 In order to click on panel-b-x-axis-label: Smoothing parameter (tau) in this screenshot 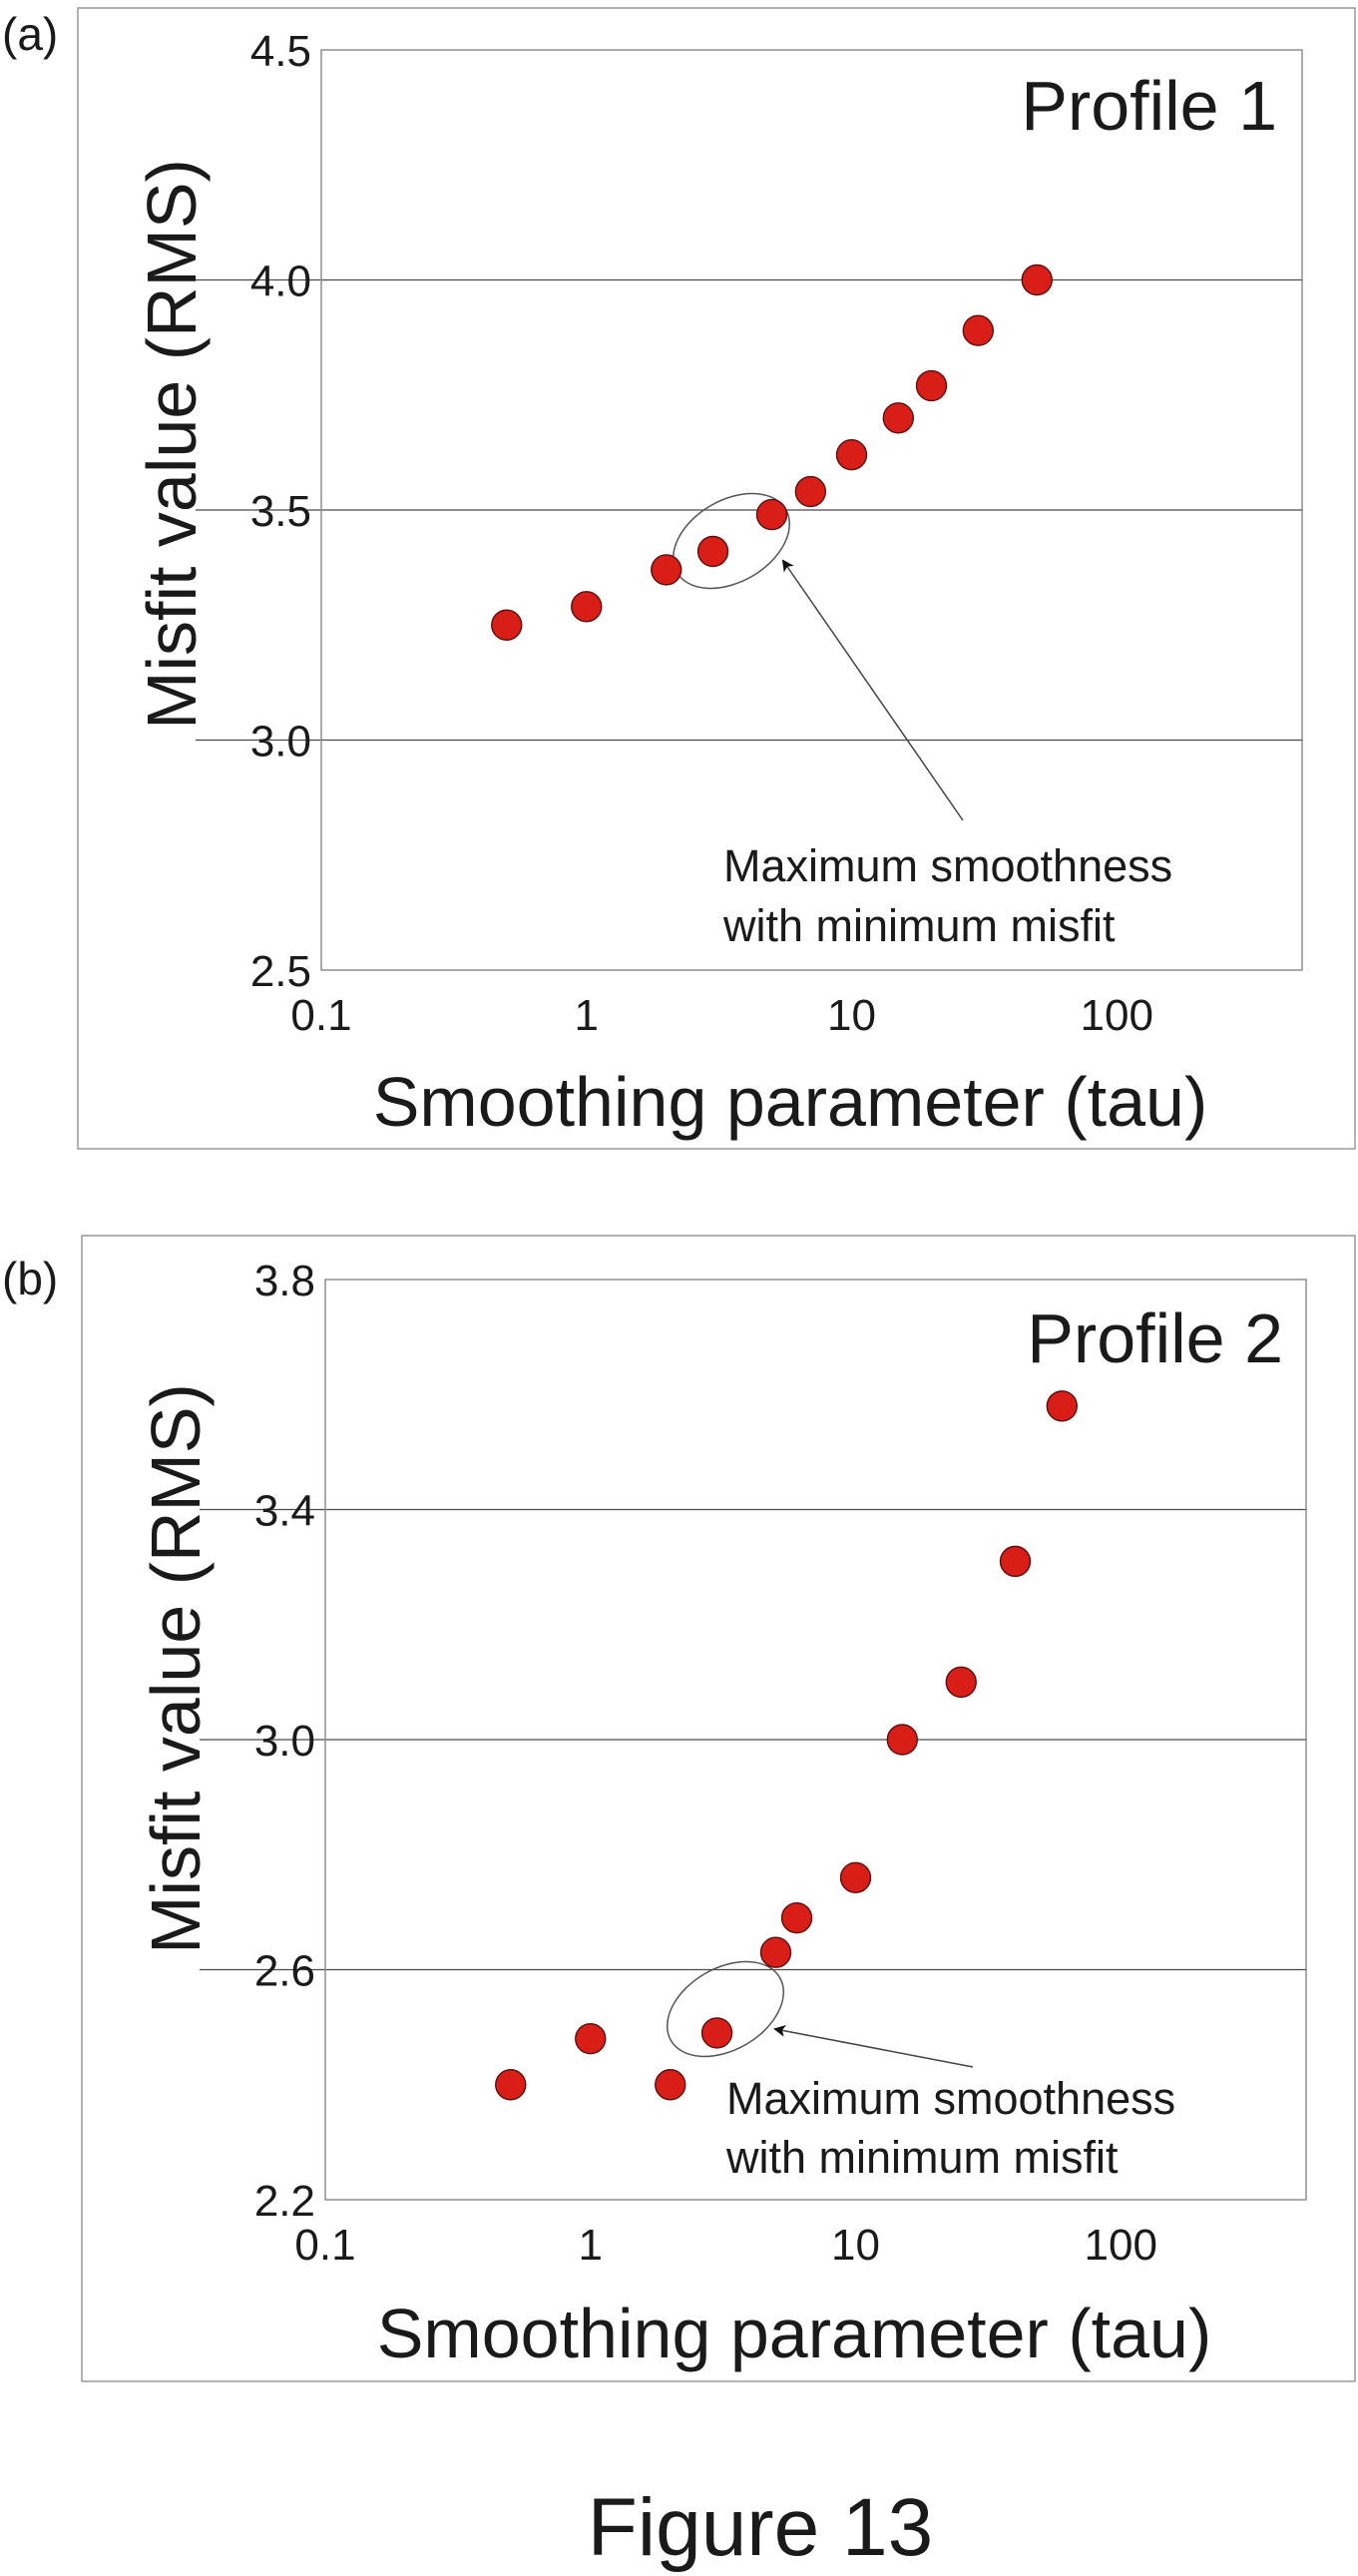, I will do `click(794, 2334)`.